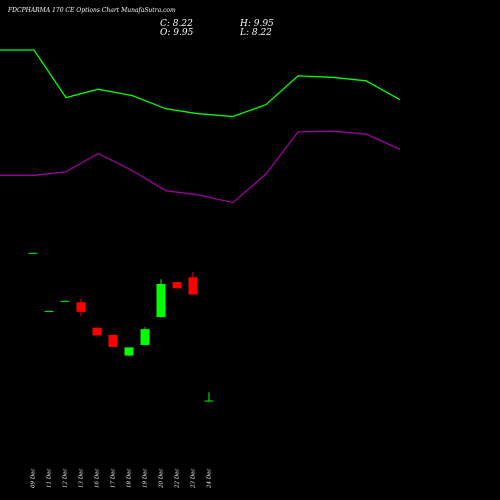 The width and height of the screenshot is (500, 500). What do you see at coordinates (98, 479) in the screenshot?
I see `x-tick-label: 16 Dec` at bounding box center [98, 479].